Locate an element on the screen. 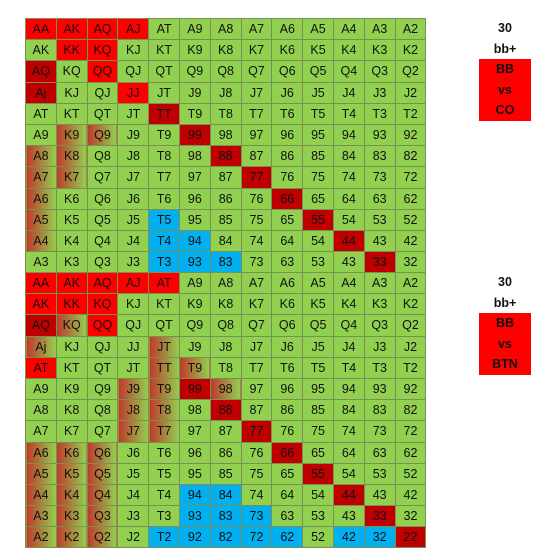 The width and height of the screenshot is (548, 550). hand-cell: Q3 is located at coordinates (379, 71).